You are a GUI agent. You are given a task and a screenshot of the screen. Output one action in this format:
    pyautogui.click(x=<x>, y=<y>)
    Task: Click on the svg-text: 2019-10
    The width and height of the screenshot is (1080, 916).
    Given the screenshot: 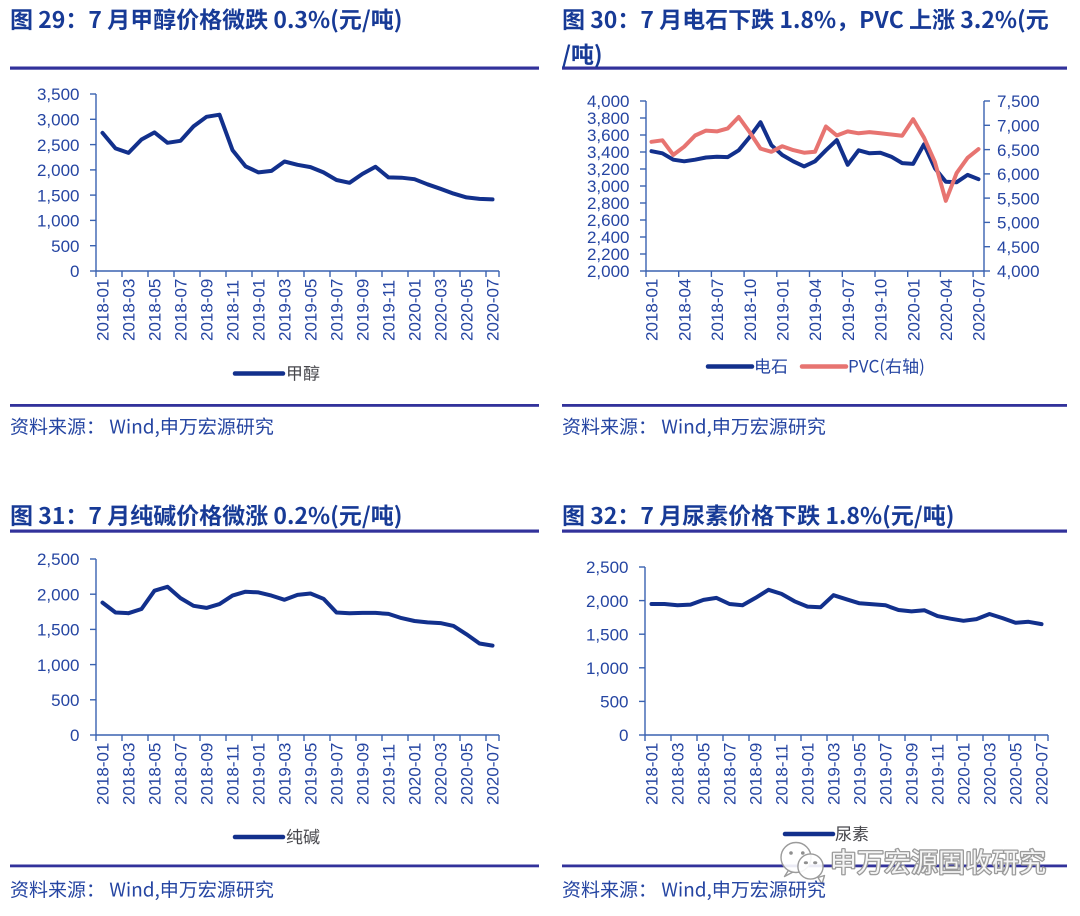 What is the action you would take?
    pyautogui.click(x=881, y=310)
    